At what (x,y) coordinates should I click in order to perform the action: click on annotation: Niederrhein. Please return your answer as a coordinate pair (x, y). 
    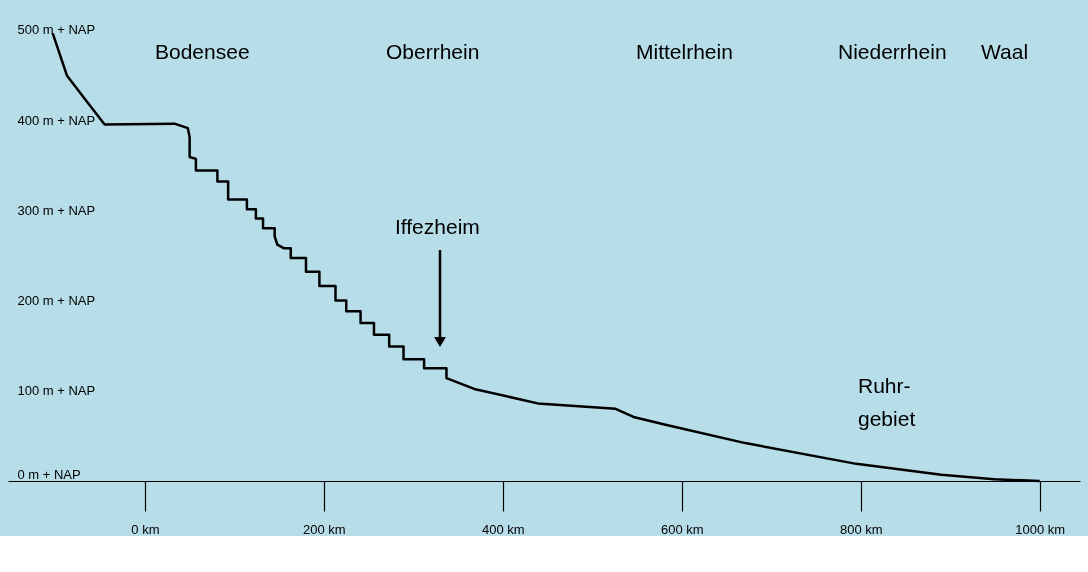
    Looking at the image, I should click on (892, 51).